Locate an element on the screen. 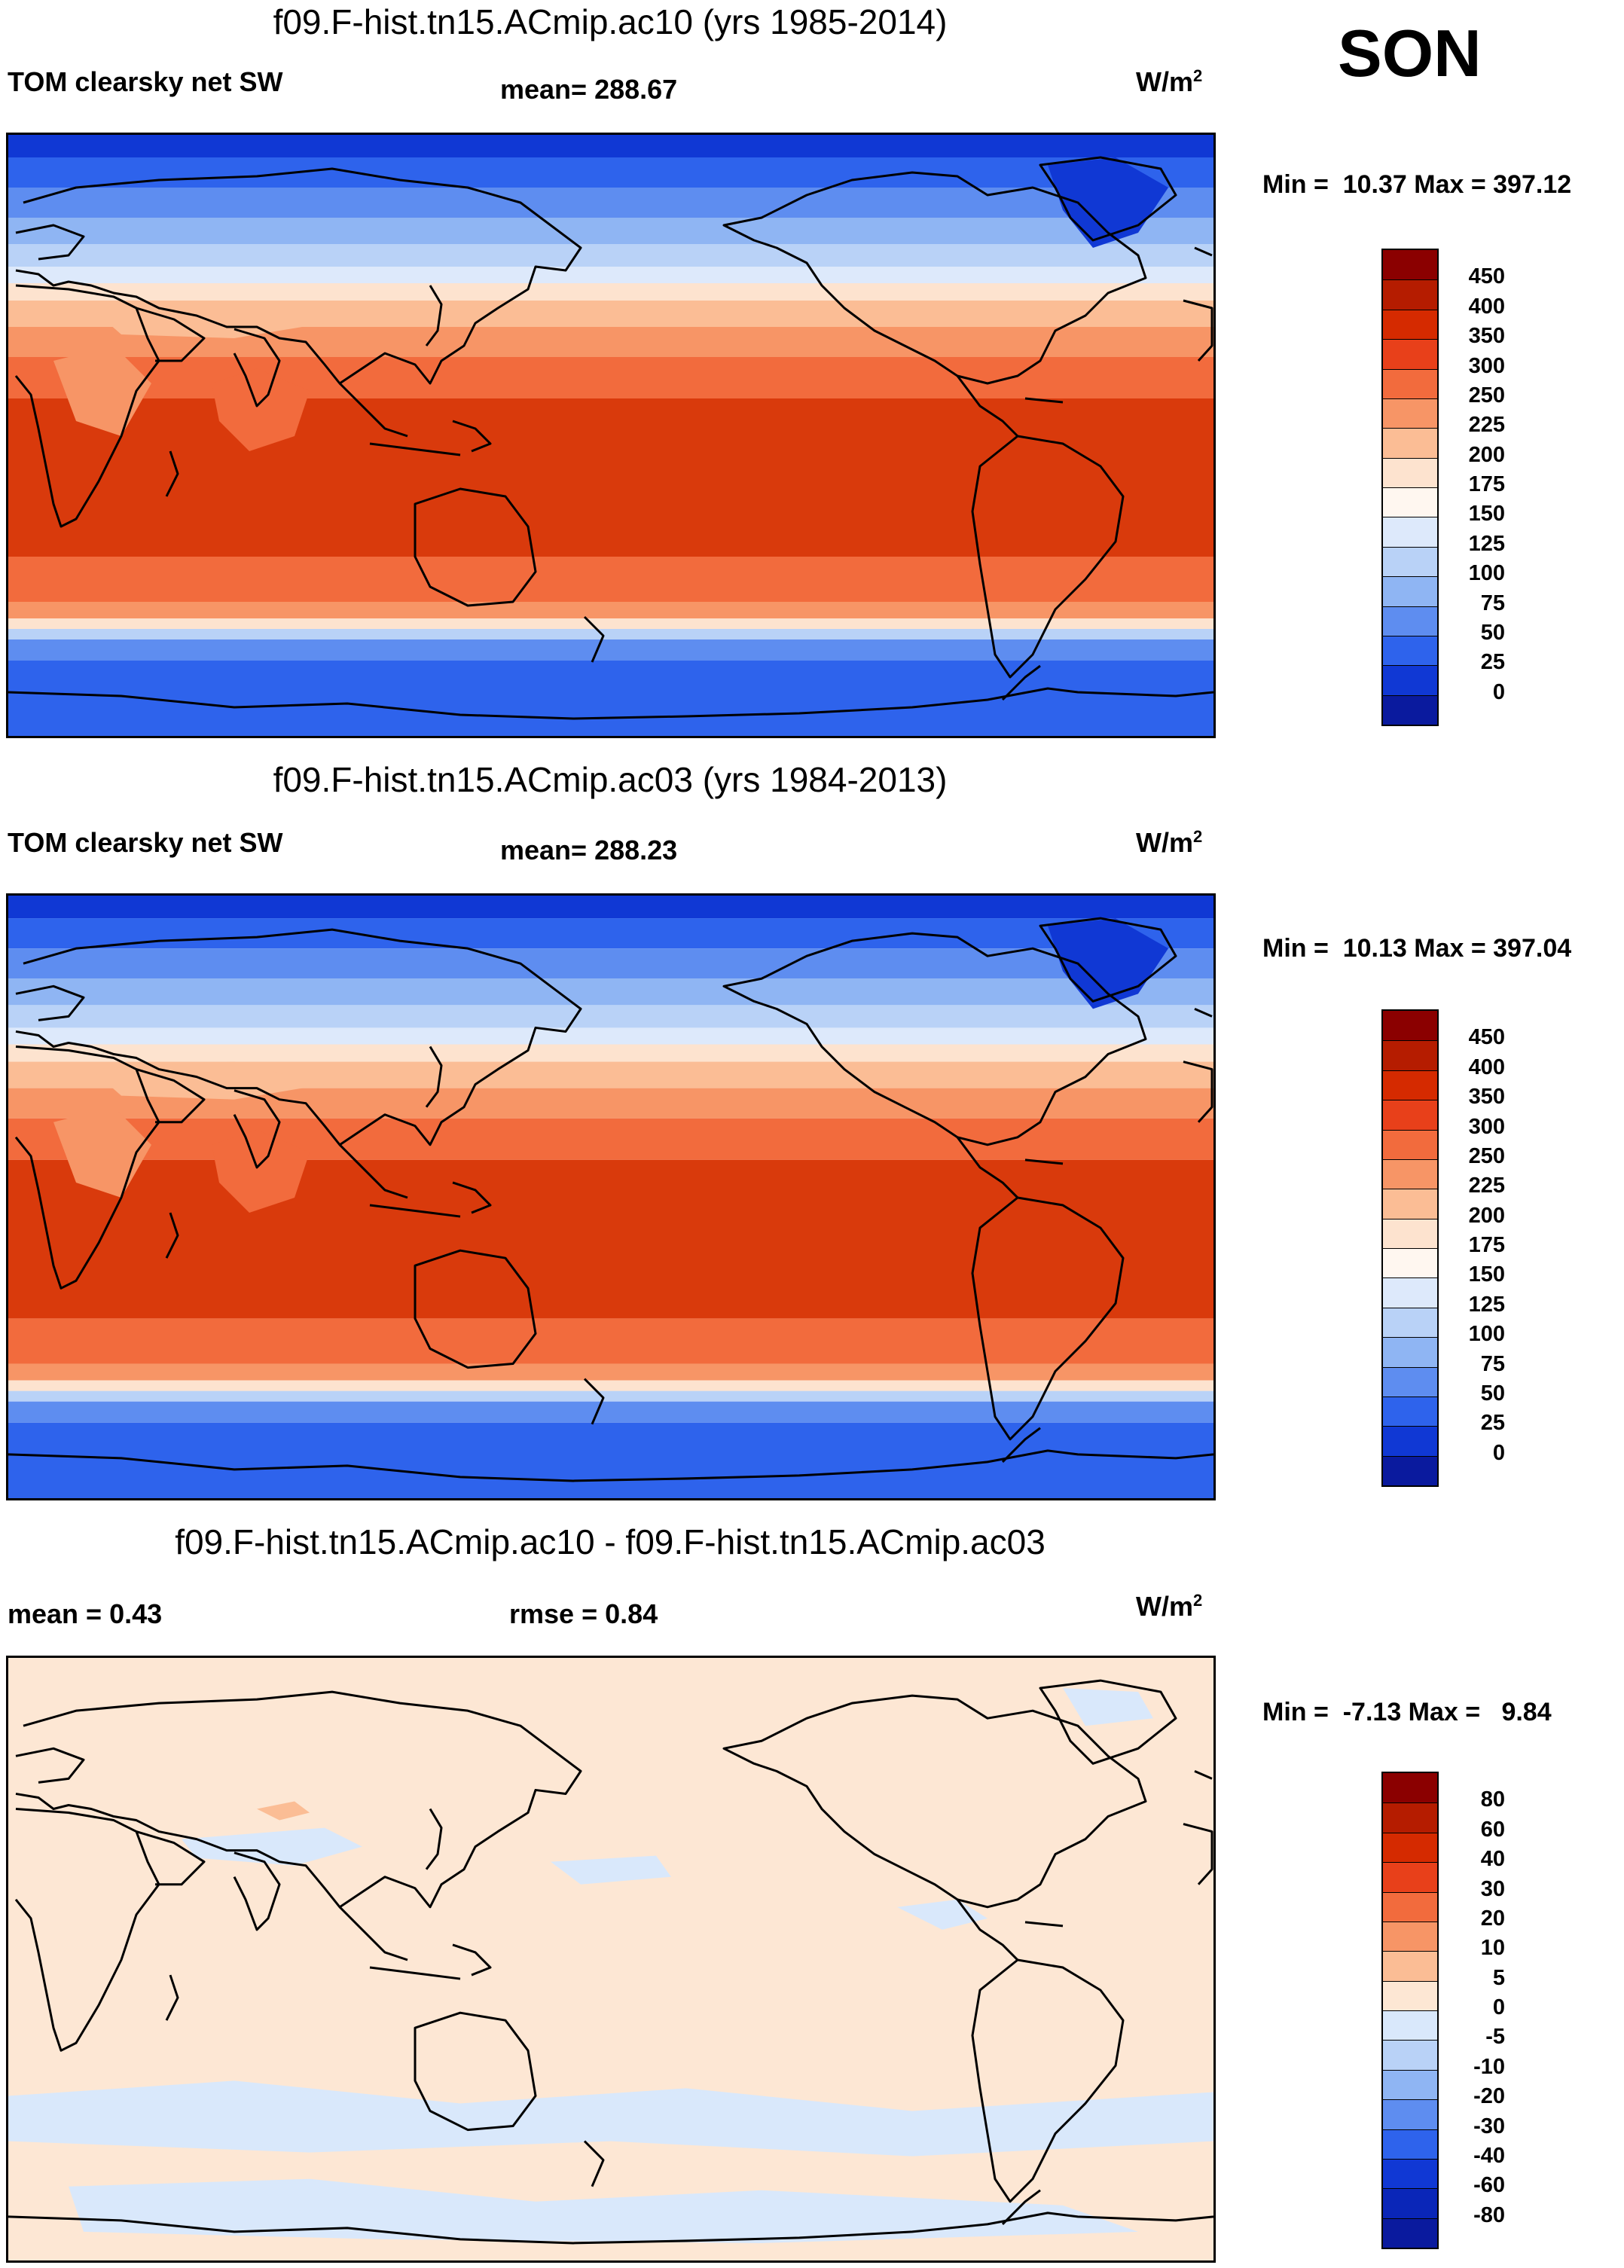  colorbar-tick-label: 20 is located at coordinates (1492, 1918).